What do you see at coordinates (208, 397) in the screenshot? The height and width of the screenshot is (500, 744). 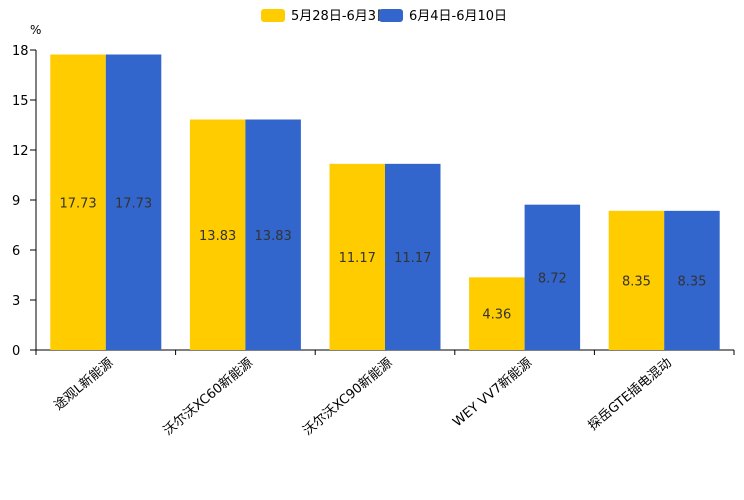 I see `x-tick-label: 沃尔沃XC60新能源` at bounding box center [208, 397].